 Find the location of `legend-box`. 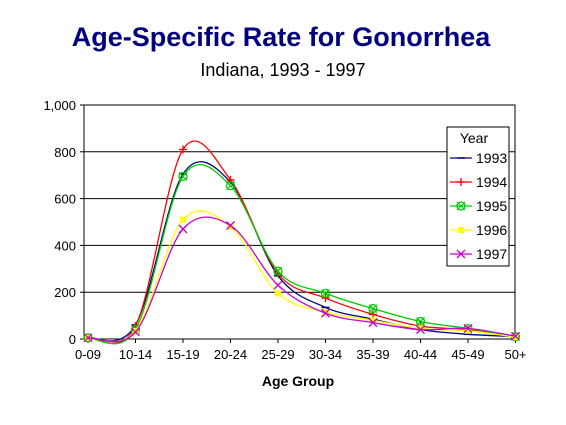

legend-box is located at coordinates (478, 196).